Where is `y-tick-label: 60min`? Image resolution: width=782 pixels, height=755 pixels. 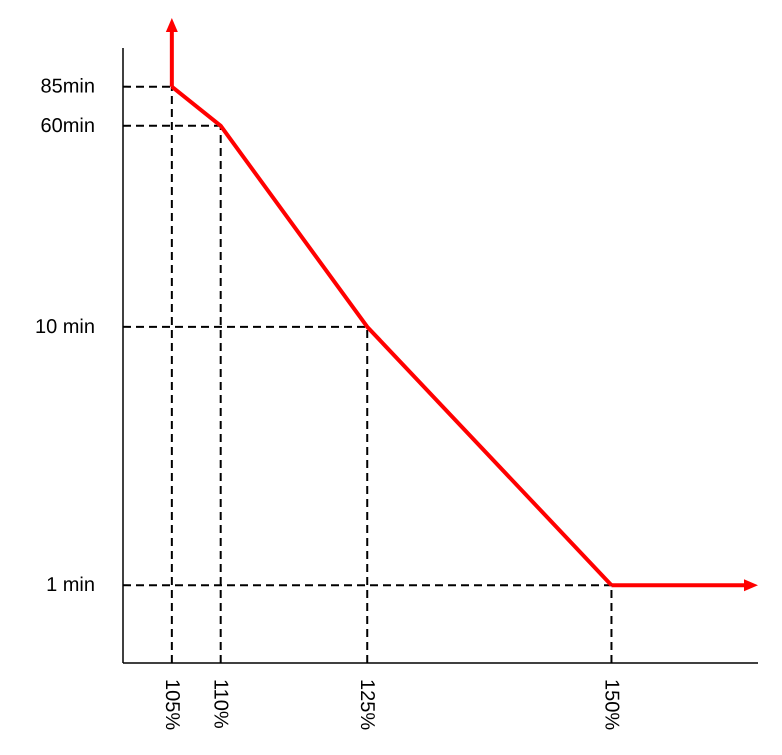 y-tick-label: 60min is located at coordinates (67, 125).